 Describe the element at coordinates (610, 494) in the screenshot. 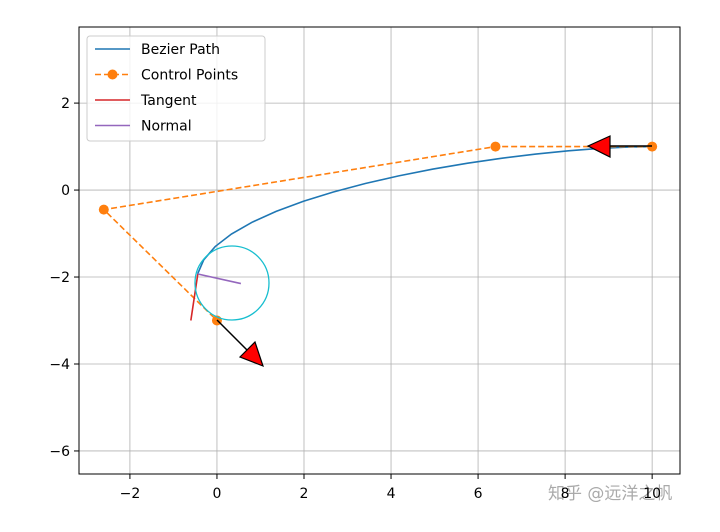

I see `watermark: 知乎 @远洋之帆` at that location.